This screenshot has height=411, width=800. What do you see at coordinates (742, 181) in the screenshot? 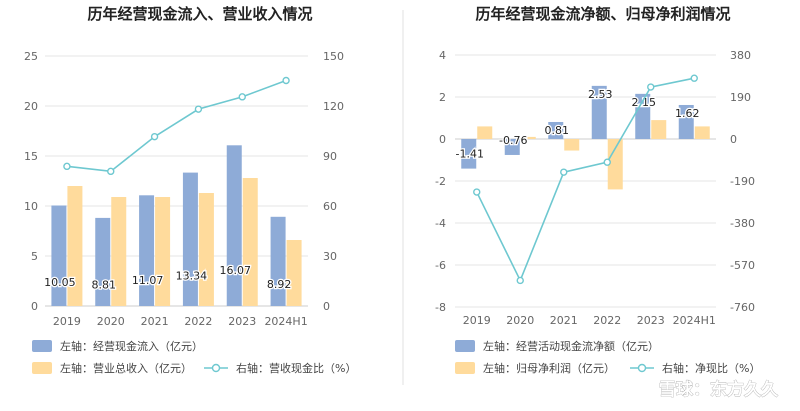
I see `y-right-tick-label: -190` at bounding box center [742, 181].